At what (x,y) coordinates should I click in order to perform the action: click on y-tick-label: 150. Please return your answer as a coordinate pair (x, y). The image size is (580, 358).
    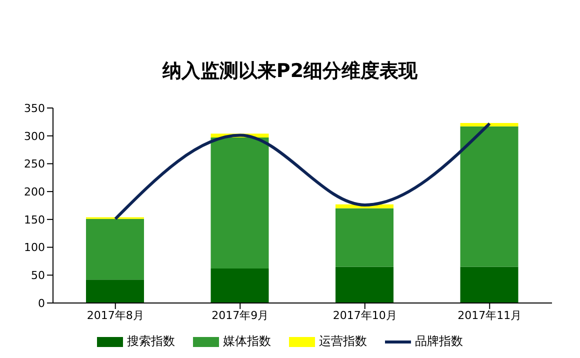
    Looking at the image, I should click on (34, 219).